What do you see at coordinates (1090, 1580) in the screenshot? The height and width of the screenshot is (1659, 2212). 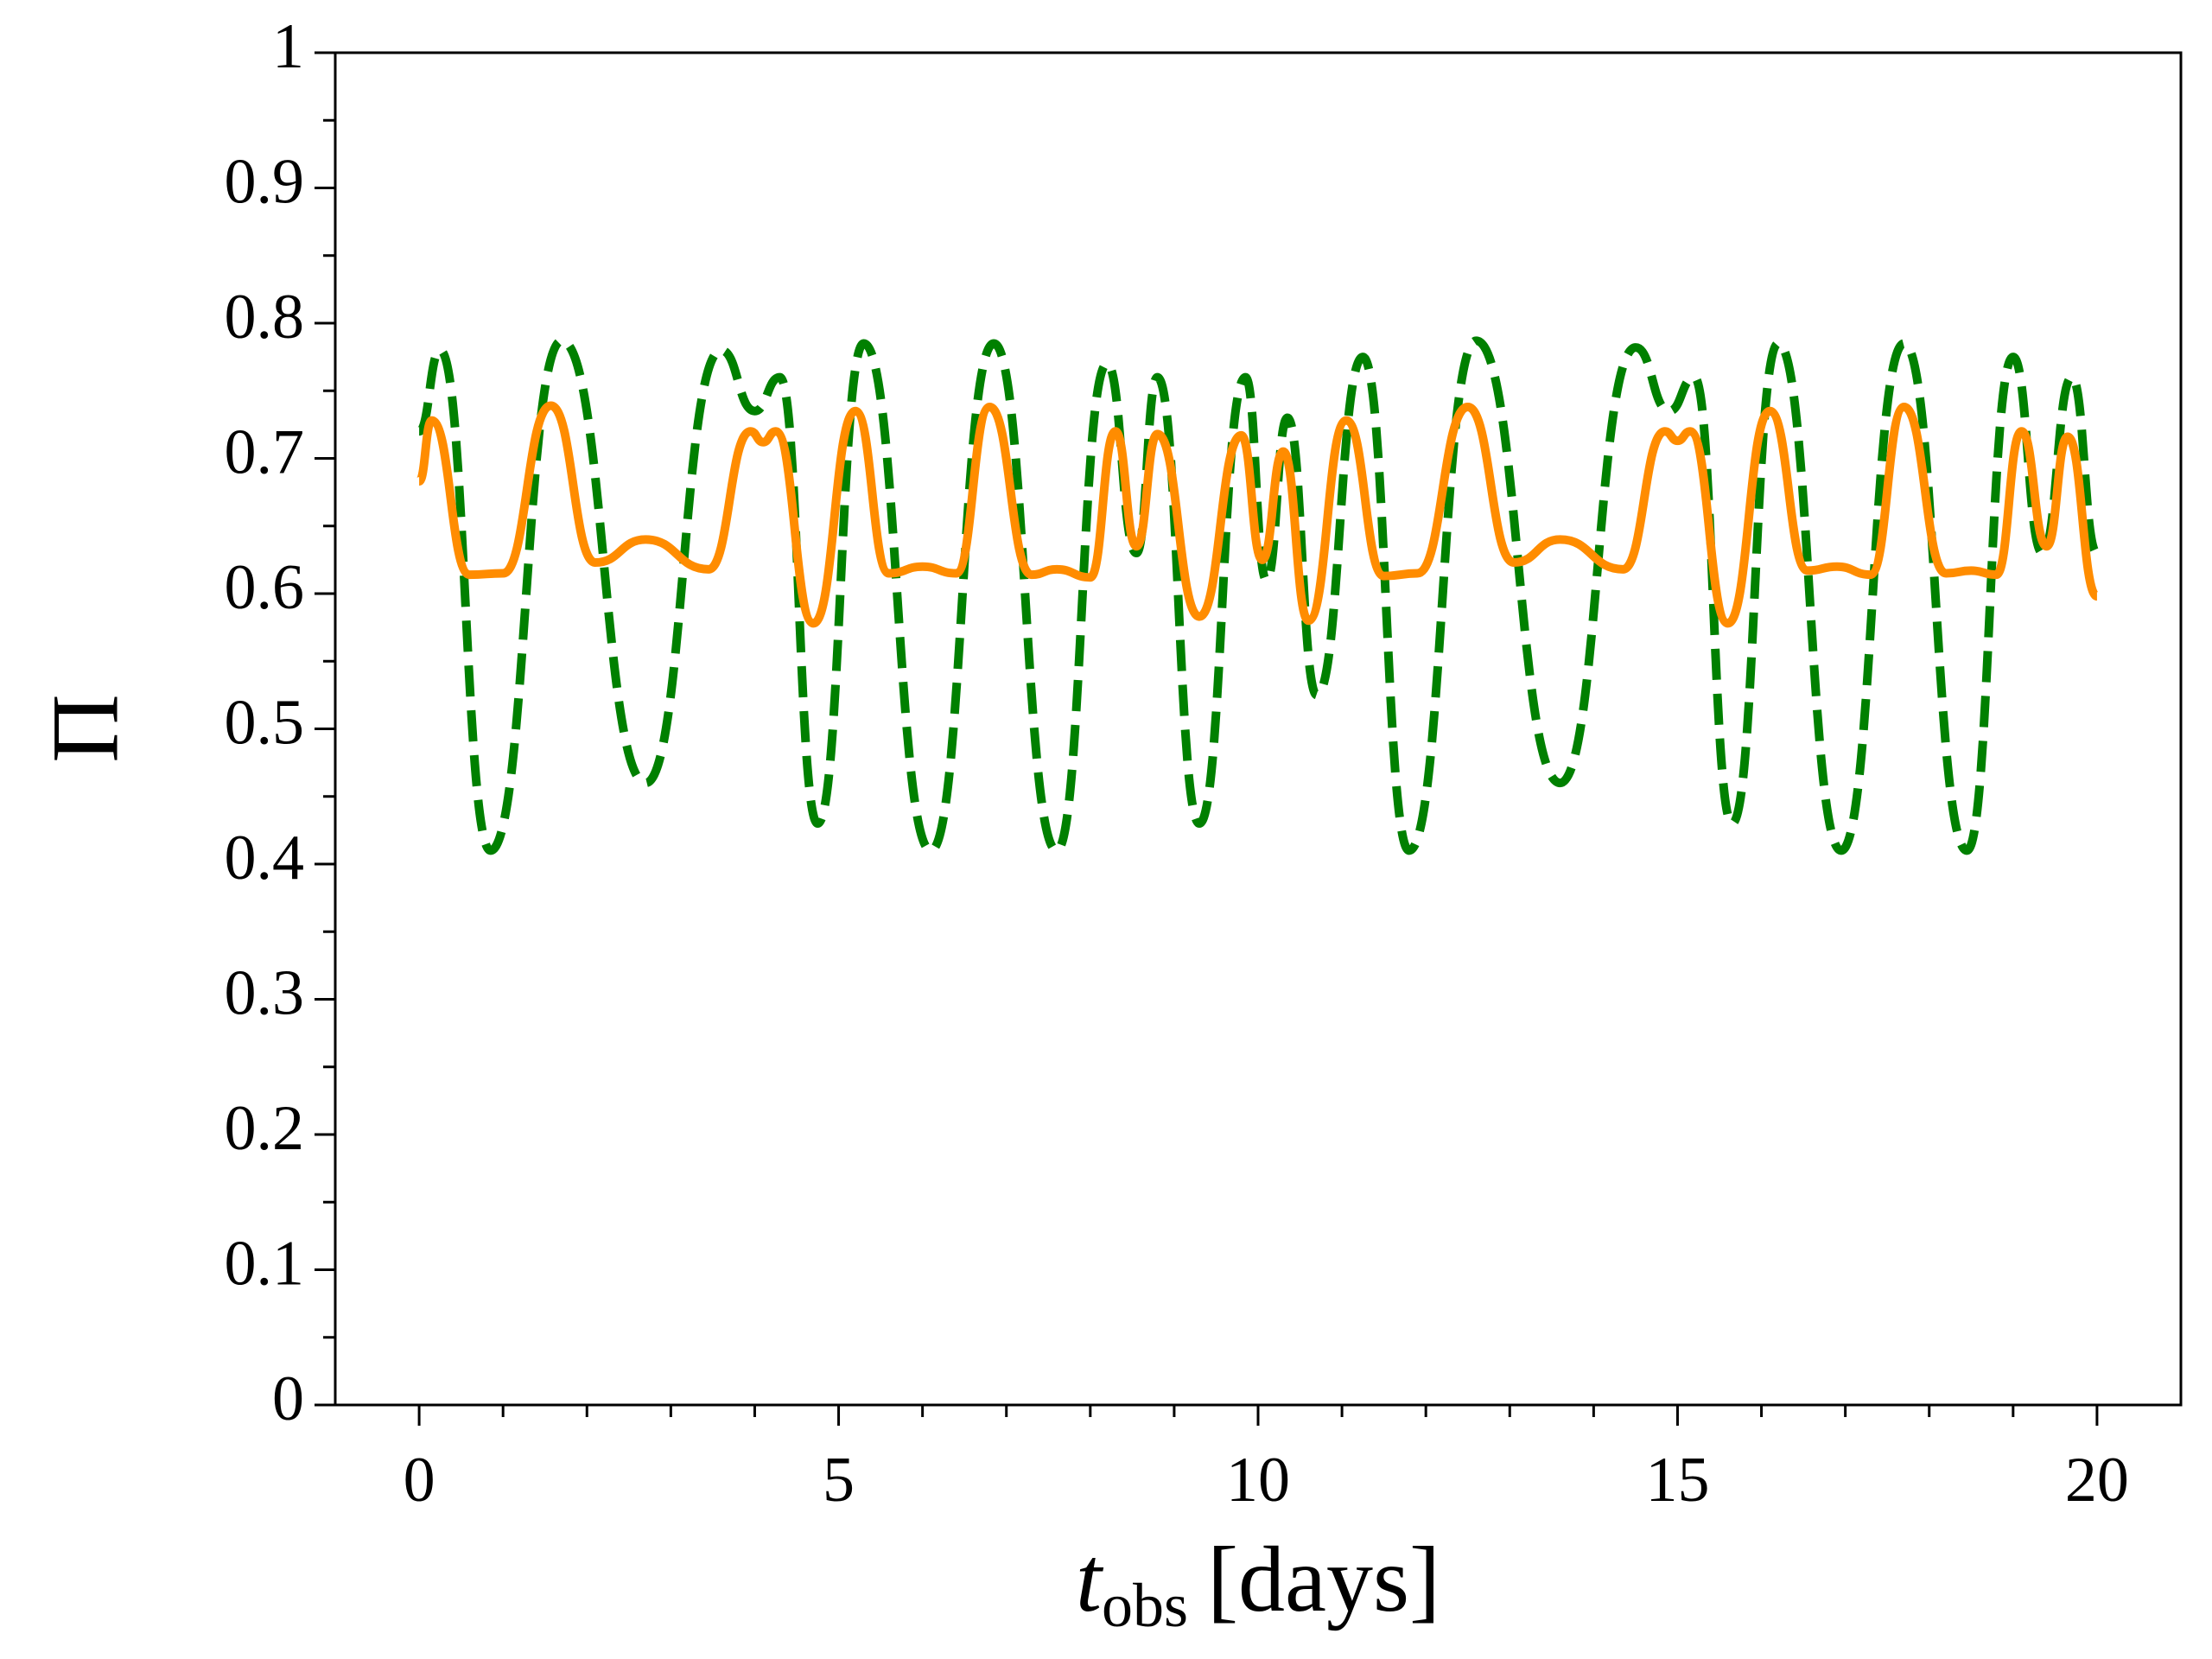 I see `x-label-symbol: t` at bounding box center [1090, 1580].